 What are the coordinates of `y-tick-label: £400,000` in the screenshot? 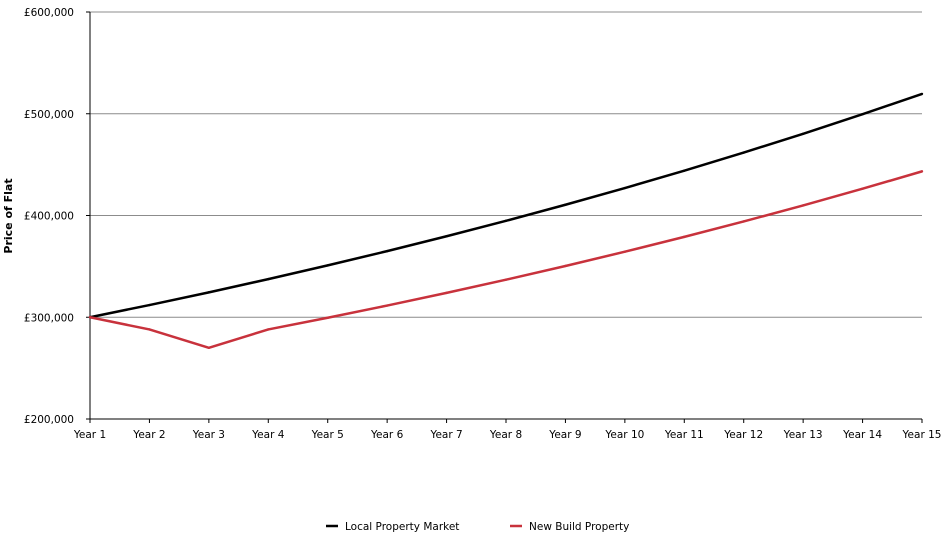 It's located at (49, 217).